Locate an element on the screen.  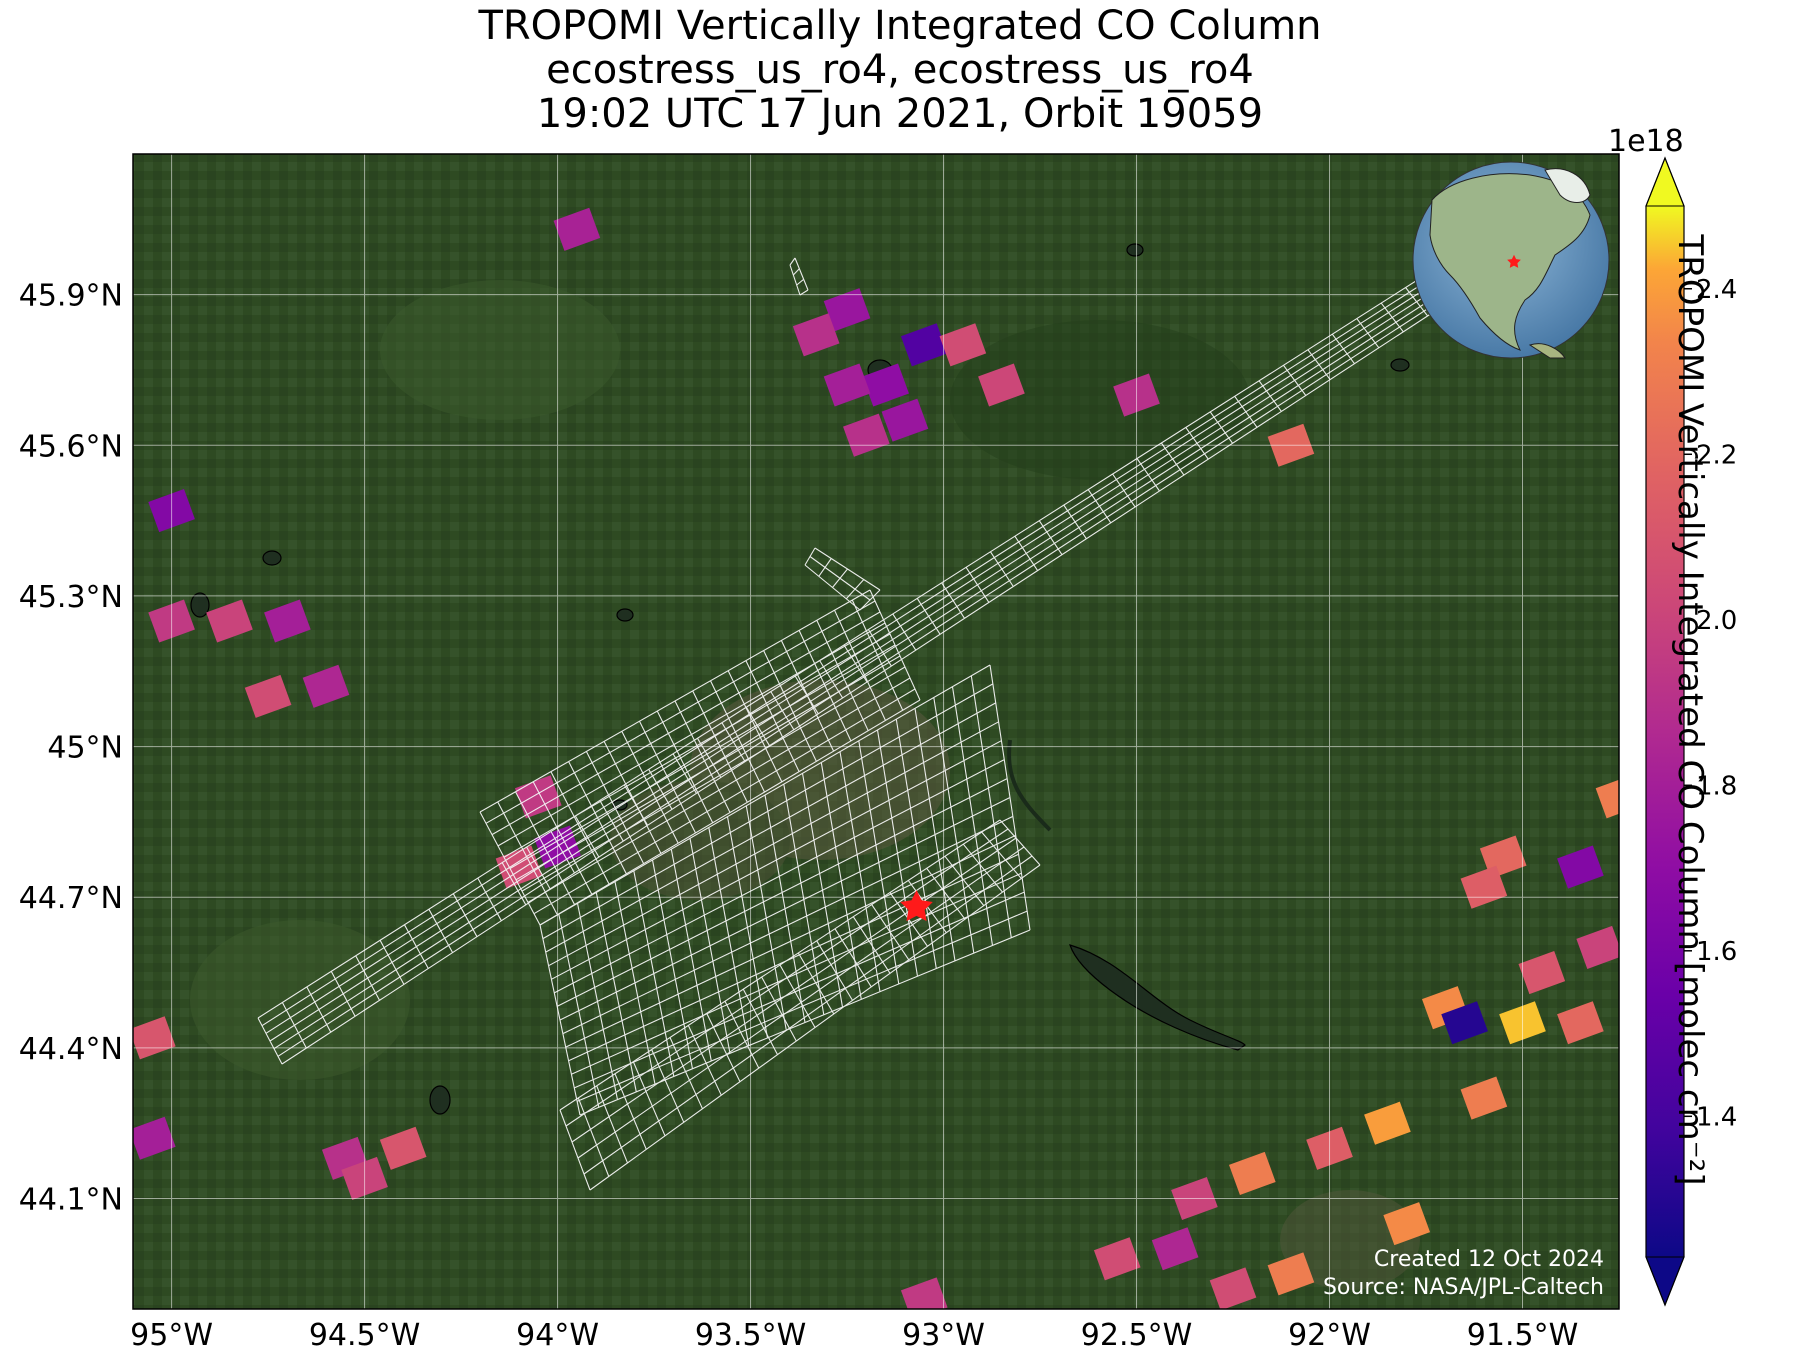
lon-tick-label: 92.5°W is located at coordinates (1136, 1335).